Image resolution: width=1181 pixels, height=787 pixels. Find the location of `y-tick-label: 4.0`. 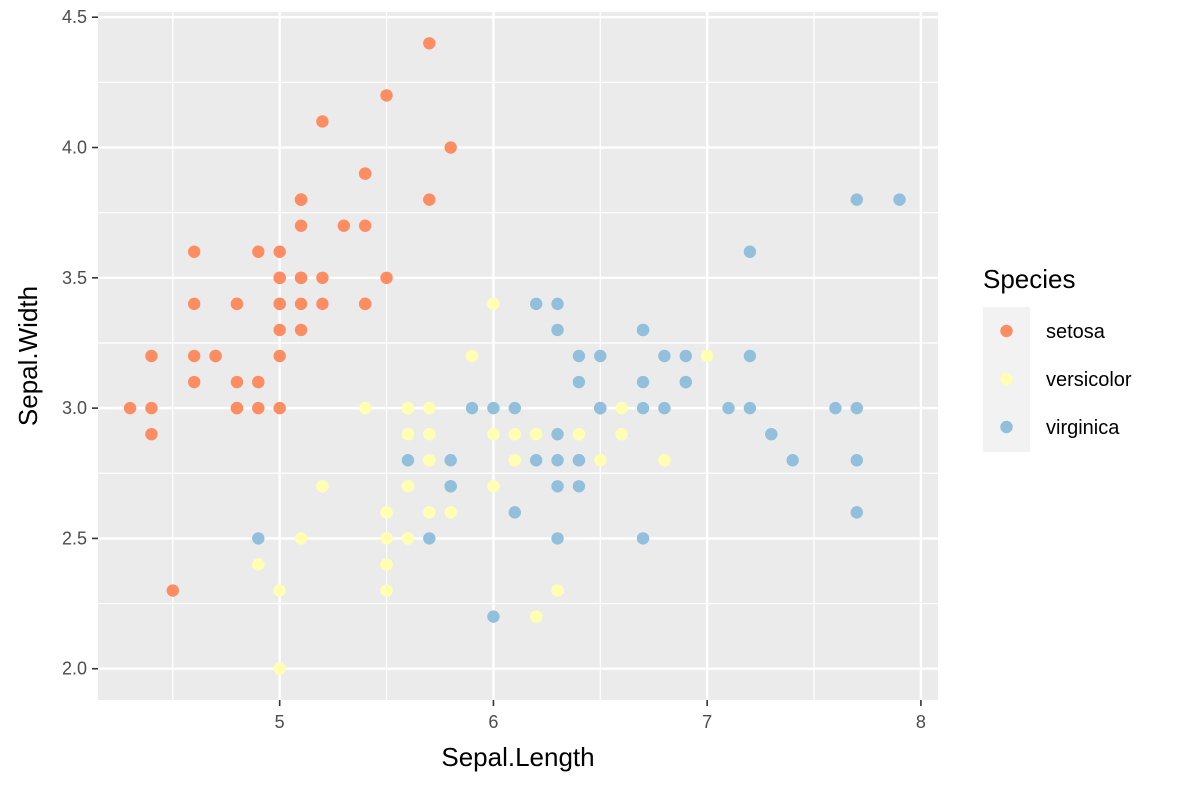

y-tick-label: 4.0 is located at coordinates (74, 148).